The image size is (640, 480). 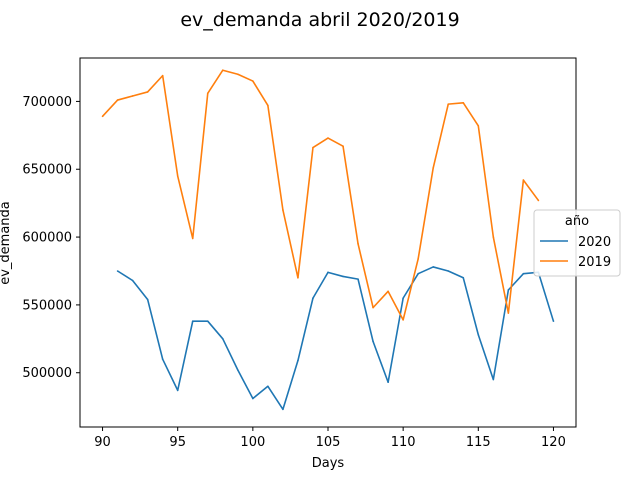 I want to click on x-tick-label: 120, so click(x=553, y=442).